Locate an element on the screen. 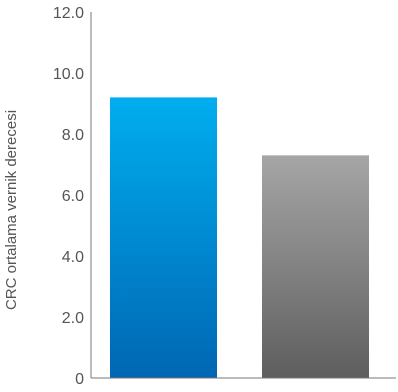 This screenshot has height=392, width=398. y-tick-label: 12.0 is located at coordinates (68, 13).